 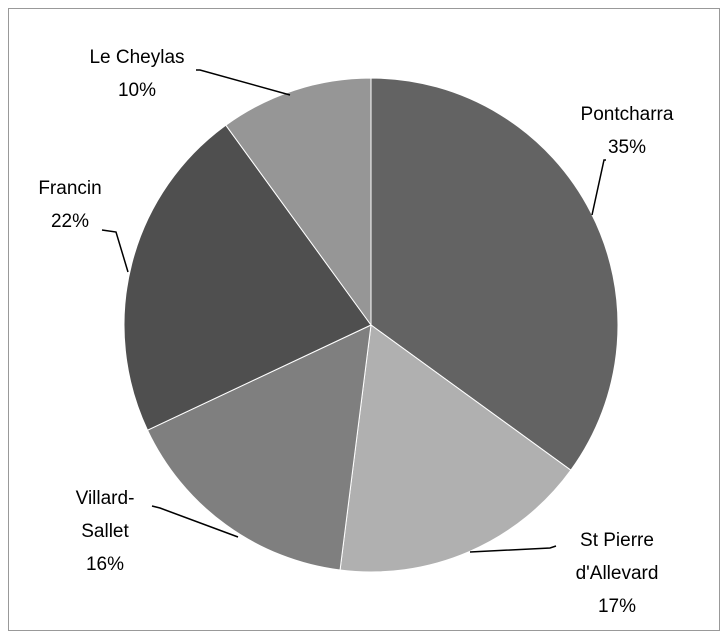 I want to click on slice-label: Pontcharra, so click(x=627, y=114).